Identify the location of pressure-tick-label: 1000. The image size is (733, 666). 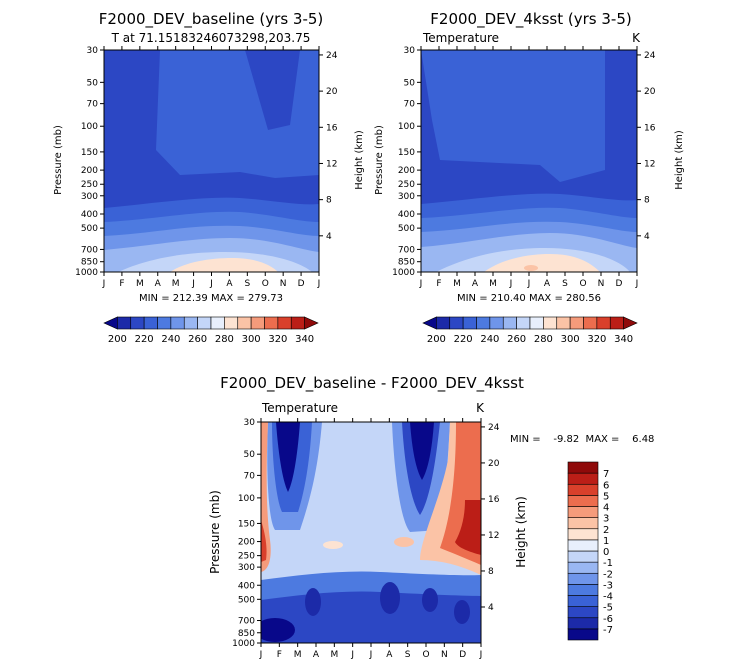
(243, 644).